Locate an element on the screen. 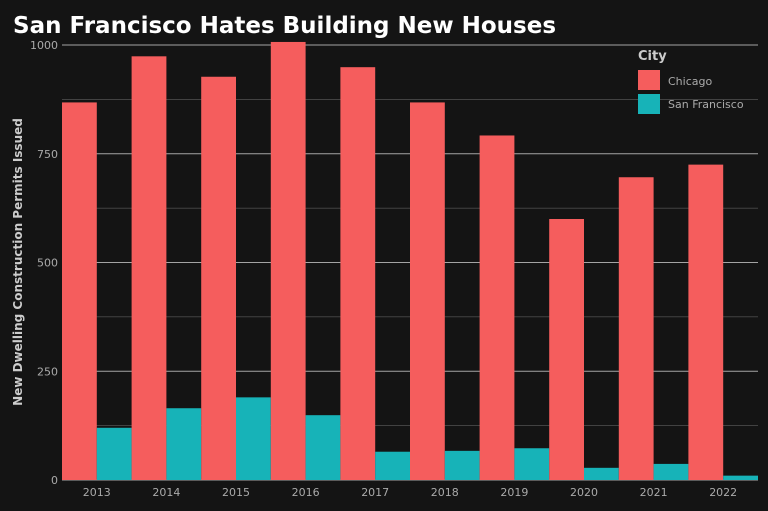  x-tick-label: 2019 is located at coordinates (514, 492).